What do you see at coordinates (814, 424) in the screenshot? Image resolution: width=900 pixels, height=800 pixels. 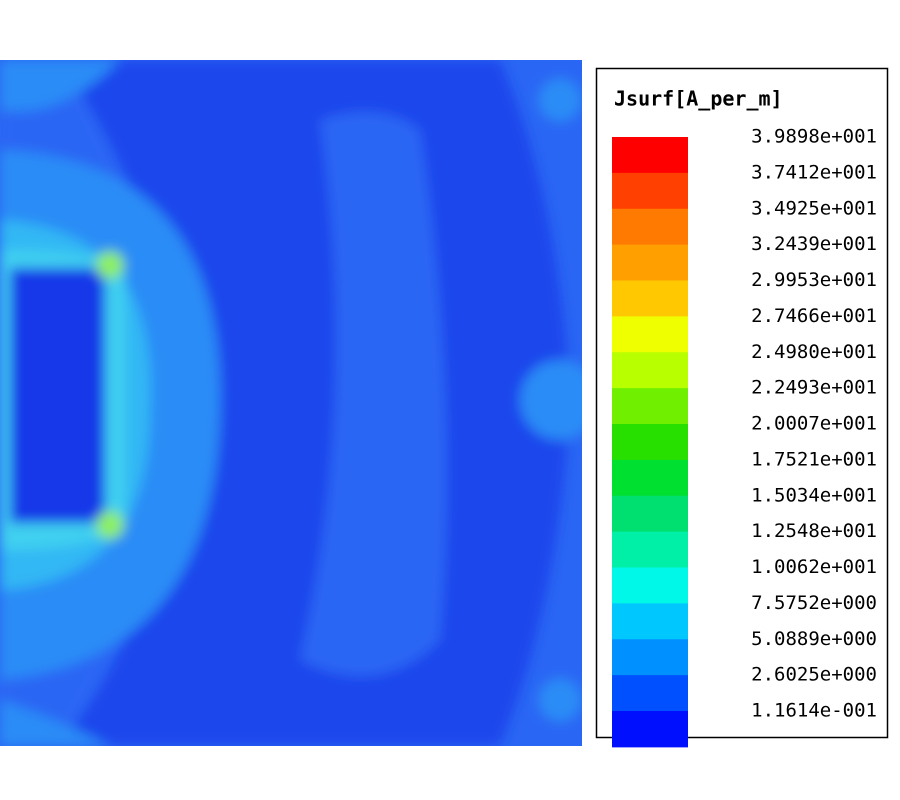 I see `legend-label: 2.0007e+001` at bounding box center [814, 424].